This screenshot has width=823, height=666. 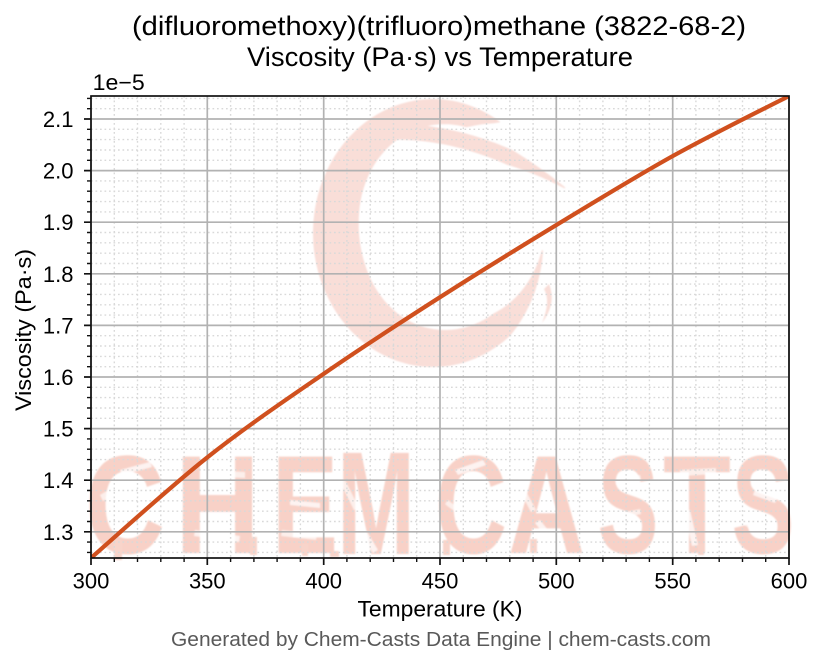 What do you see at coordinates (546, 504) in the screenshot?
I see `svg-text: A` at bounding box center [546, 504].